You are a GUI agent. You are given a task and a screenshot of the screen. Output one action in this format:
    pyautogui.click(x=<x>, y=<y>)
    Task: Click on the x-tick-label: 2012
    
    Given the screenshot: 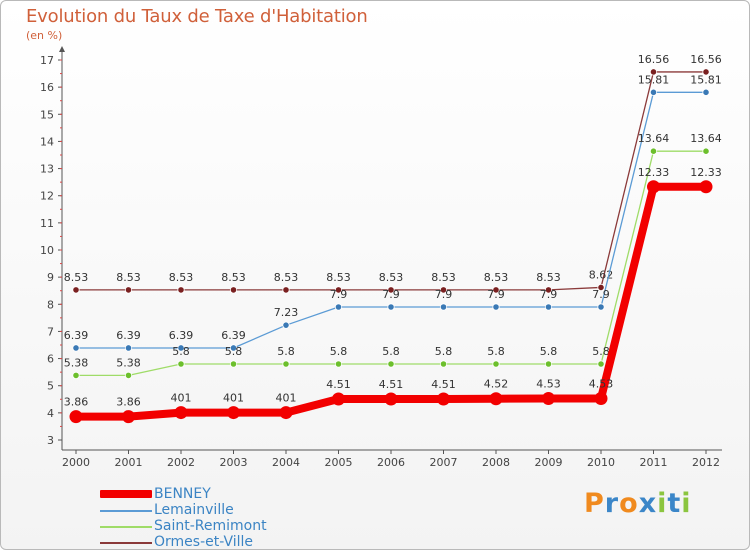 What is the action you would take?
    pyautogui.click(x=706, y=462)
    